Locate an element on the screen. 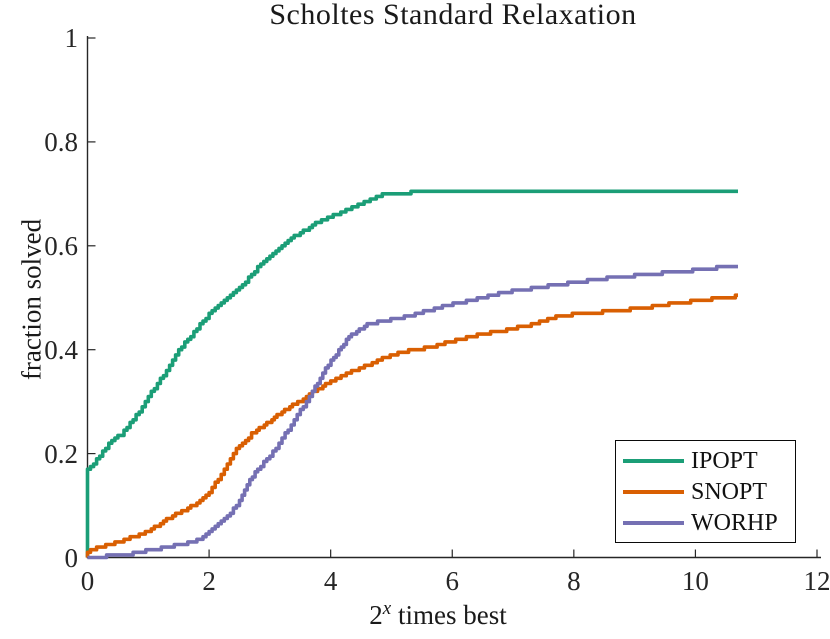 This screenshot has height=639, width=830. legend-item-ipopt: IPOPT is located at coordinates (709, 461).